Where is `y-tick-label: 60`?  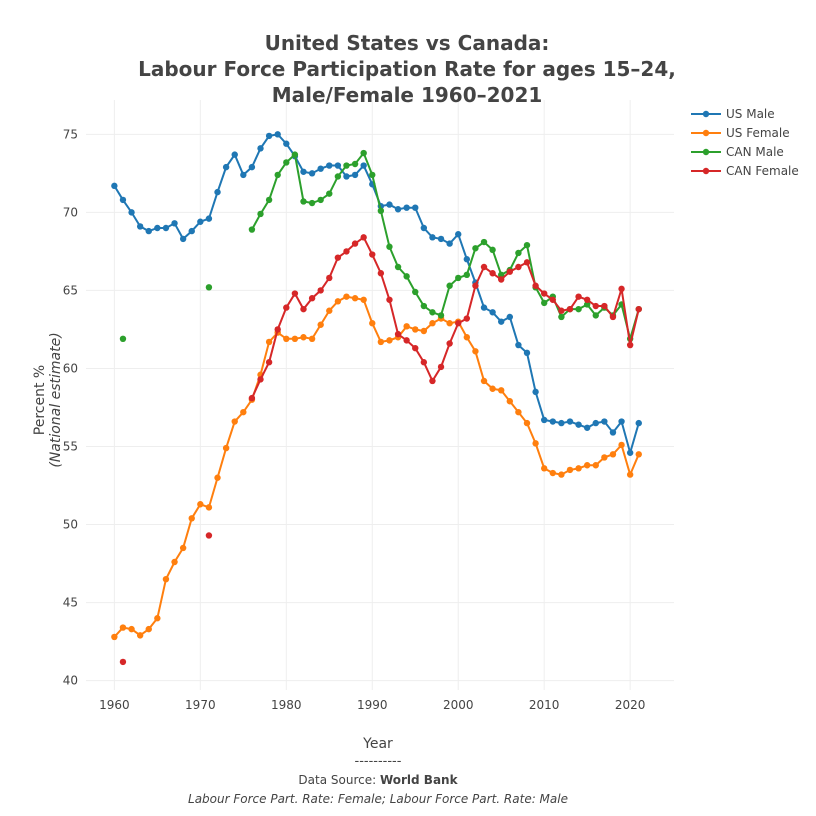
y-tick-label: 60 is located at coordinates (70, 368).